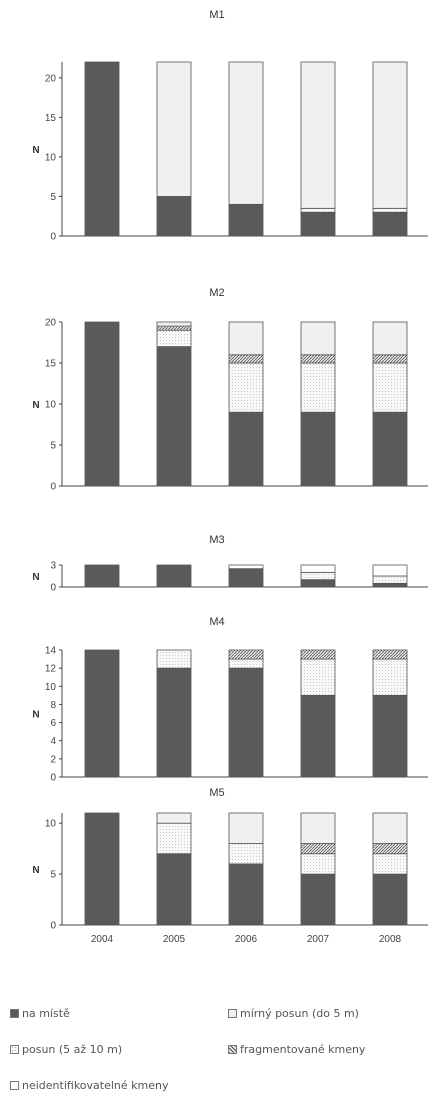 The width and height of the screenshot is (435, 1117). What do you see at coordinates (303, 1049) in the screenshot?
I see `legend-label: fragmentované kmeny` at bounding box center [303, 1049].